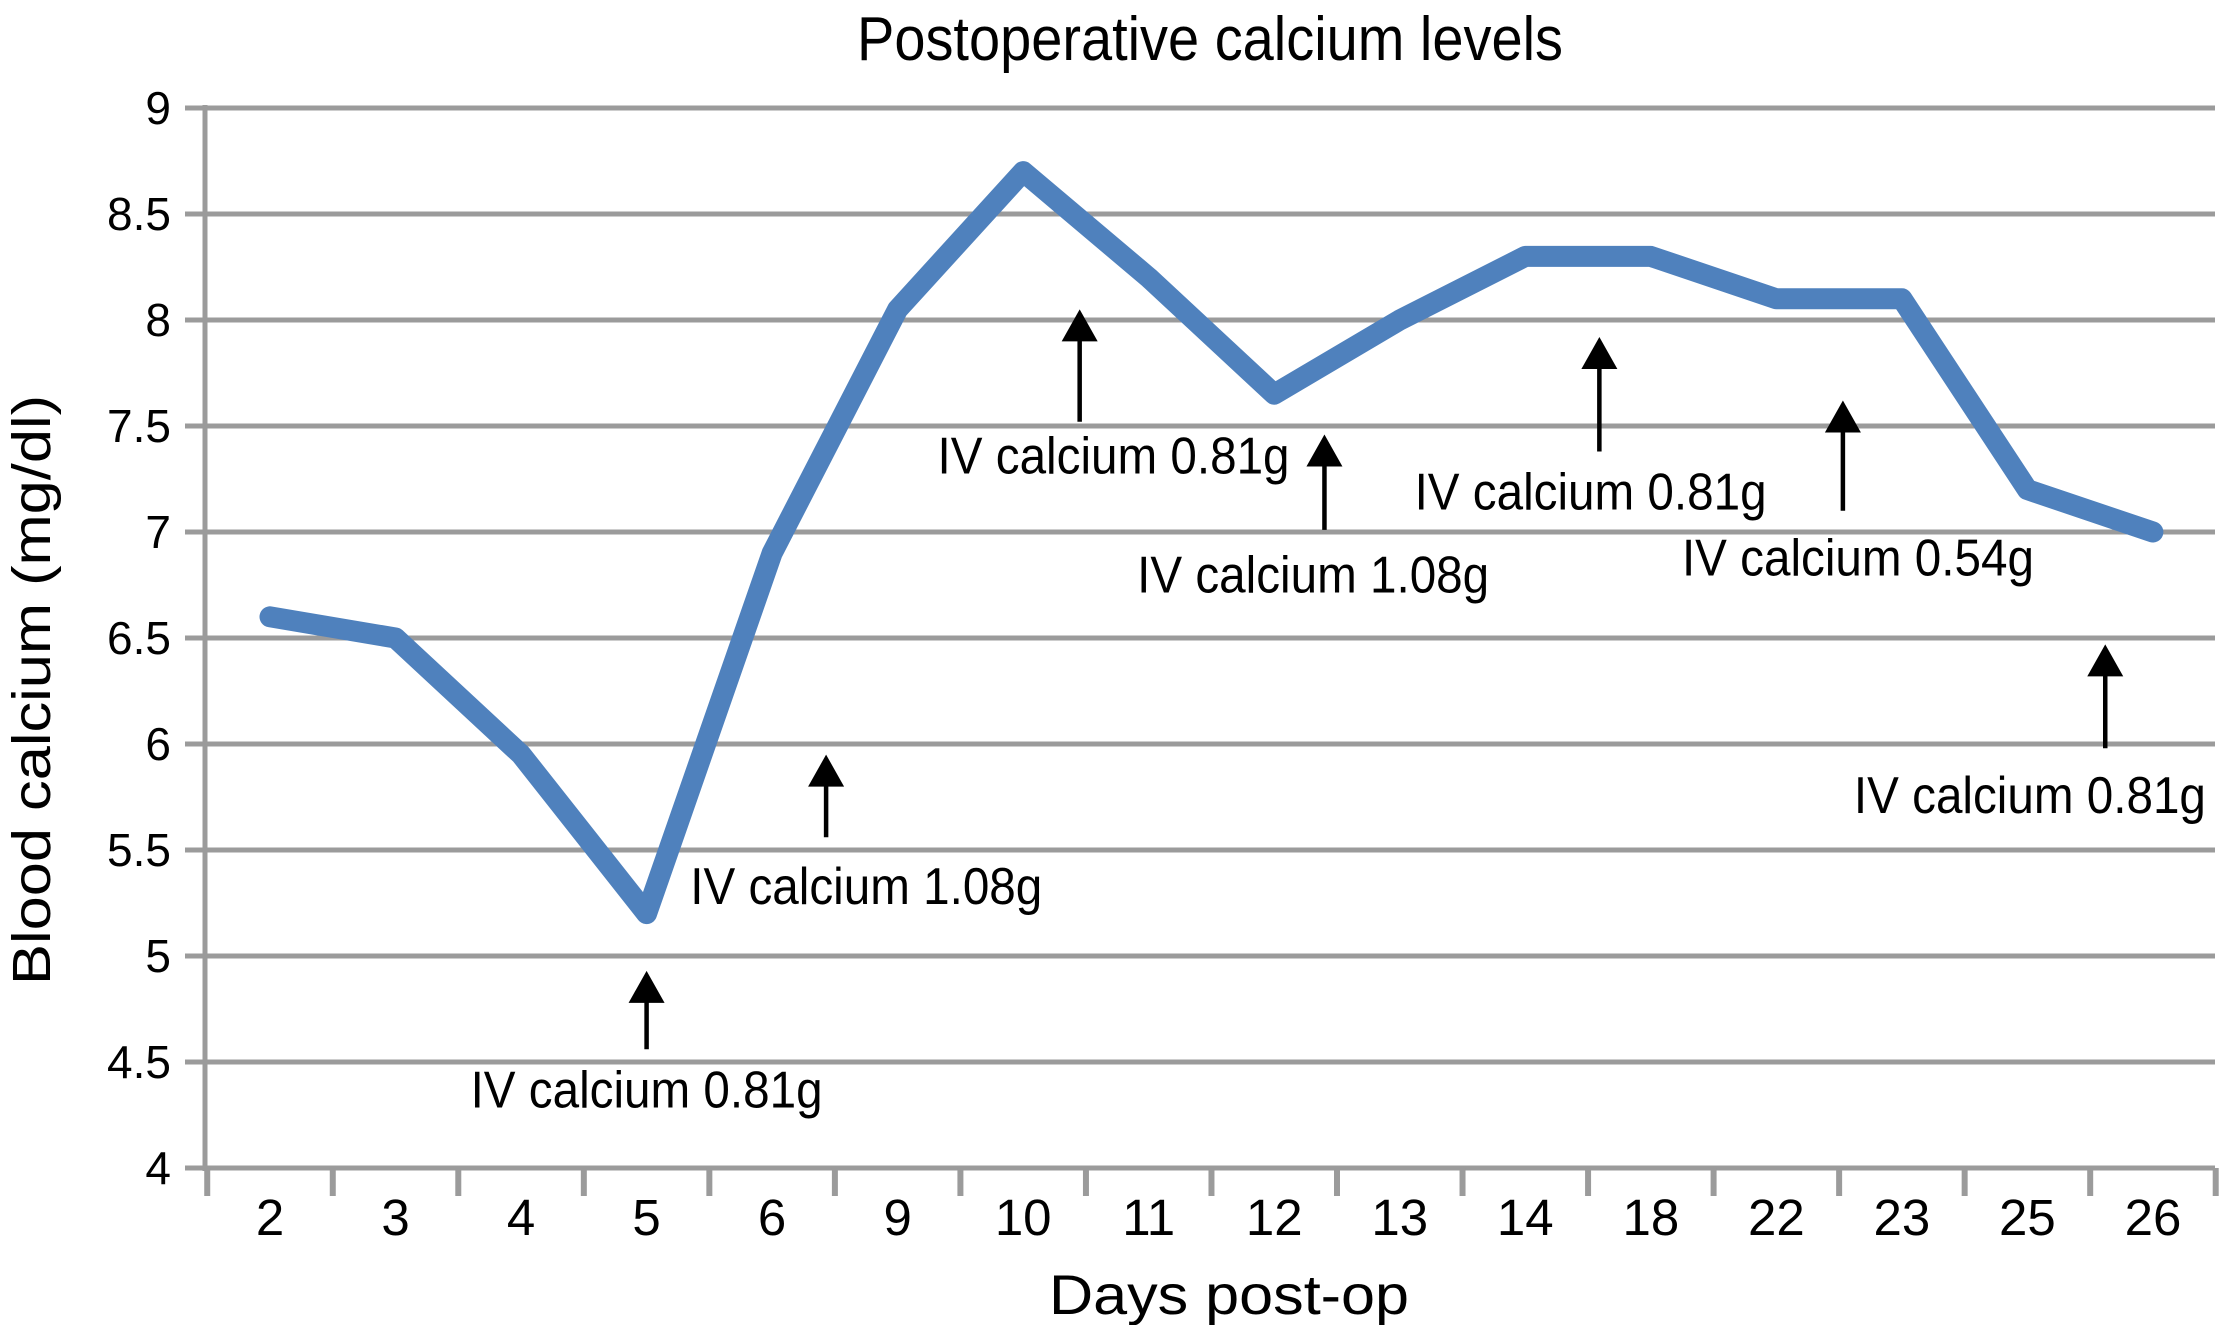 This screenshot has height=1325, width=2228. I want to click on x-axis-title: Days post-op, so click(1229, 1294).